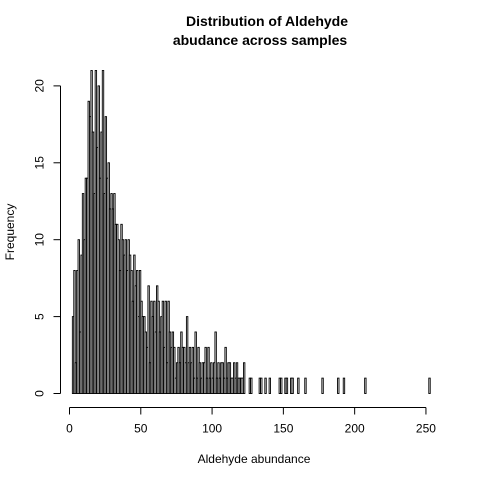 Image resolution: width=480 pixels, height=485 pixels. I want to click on x-axis-label: Aldehyde abundance, so click(254, 459).